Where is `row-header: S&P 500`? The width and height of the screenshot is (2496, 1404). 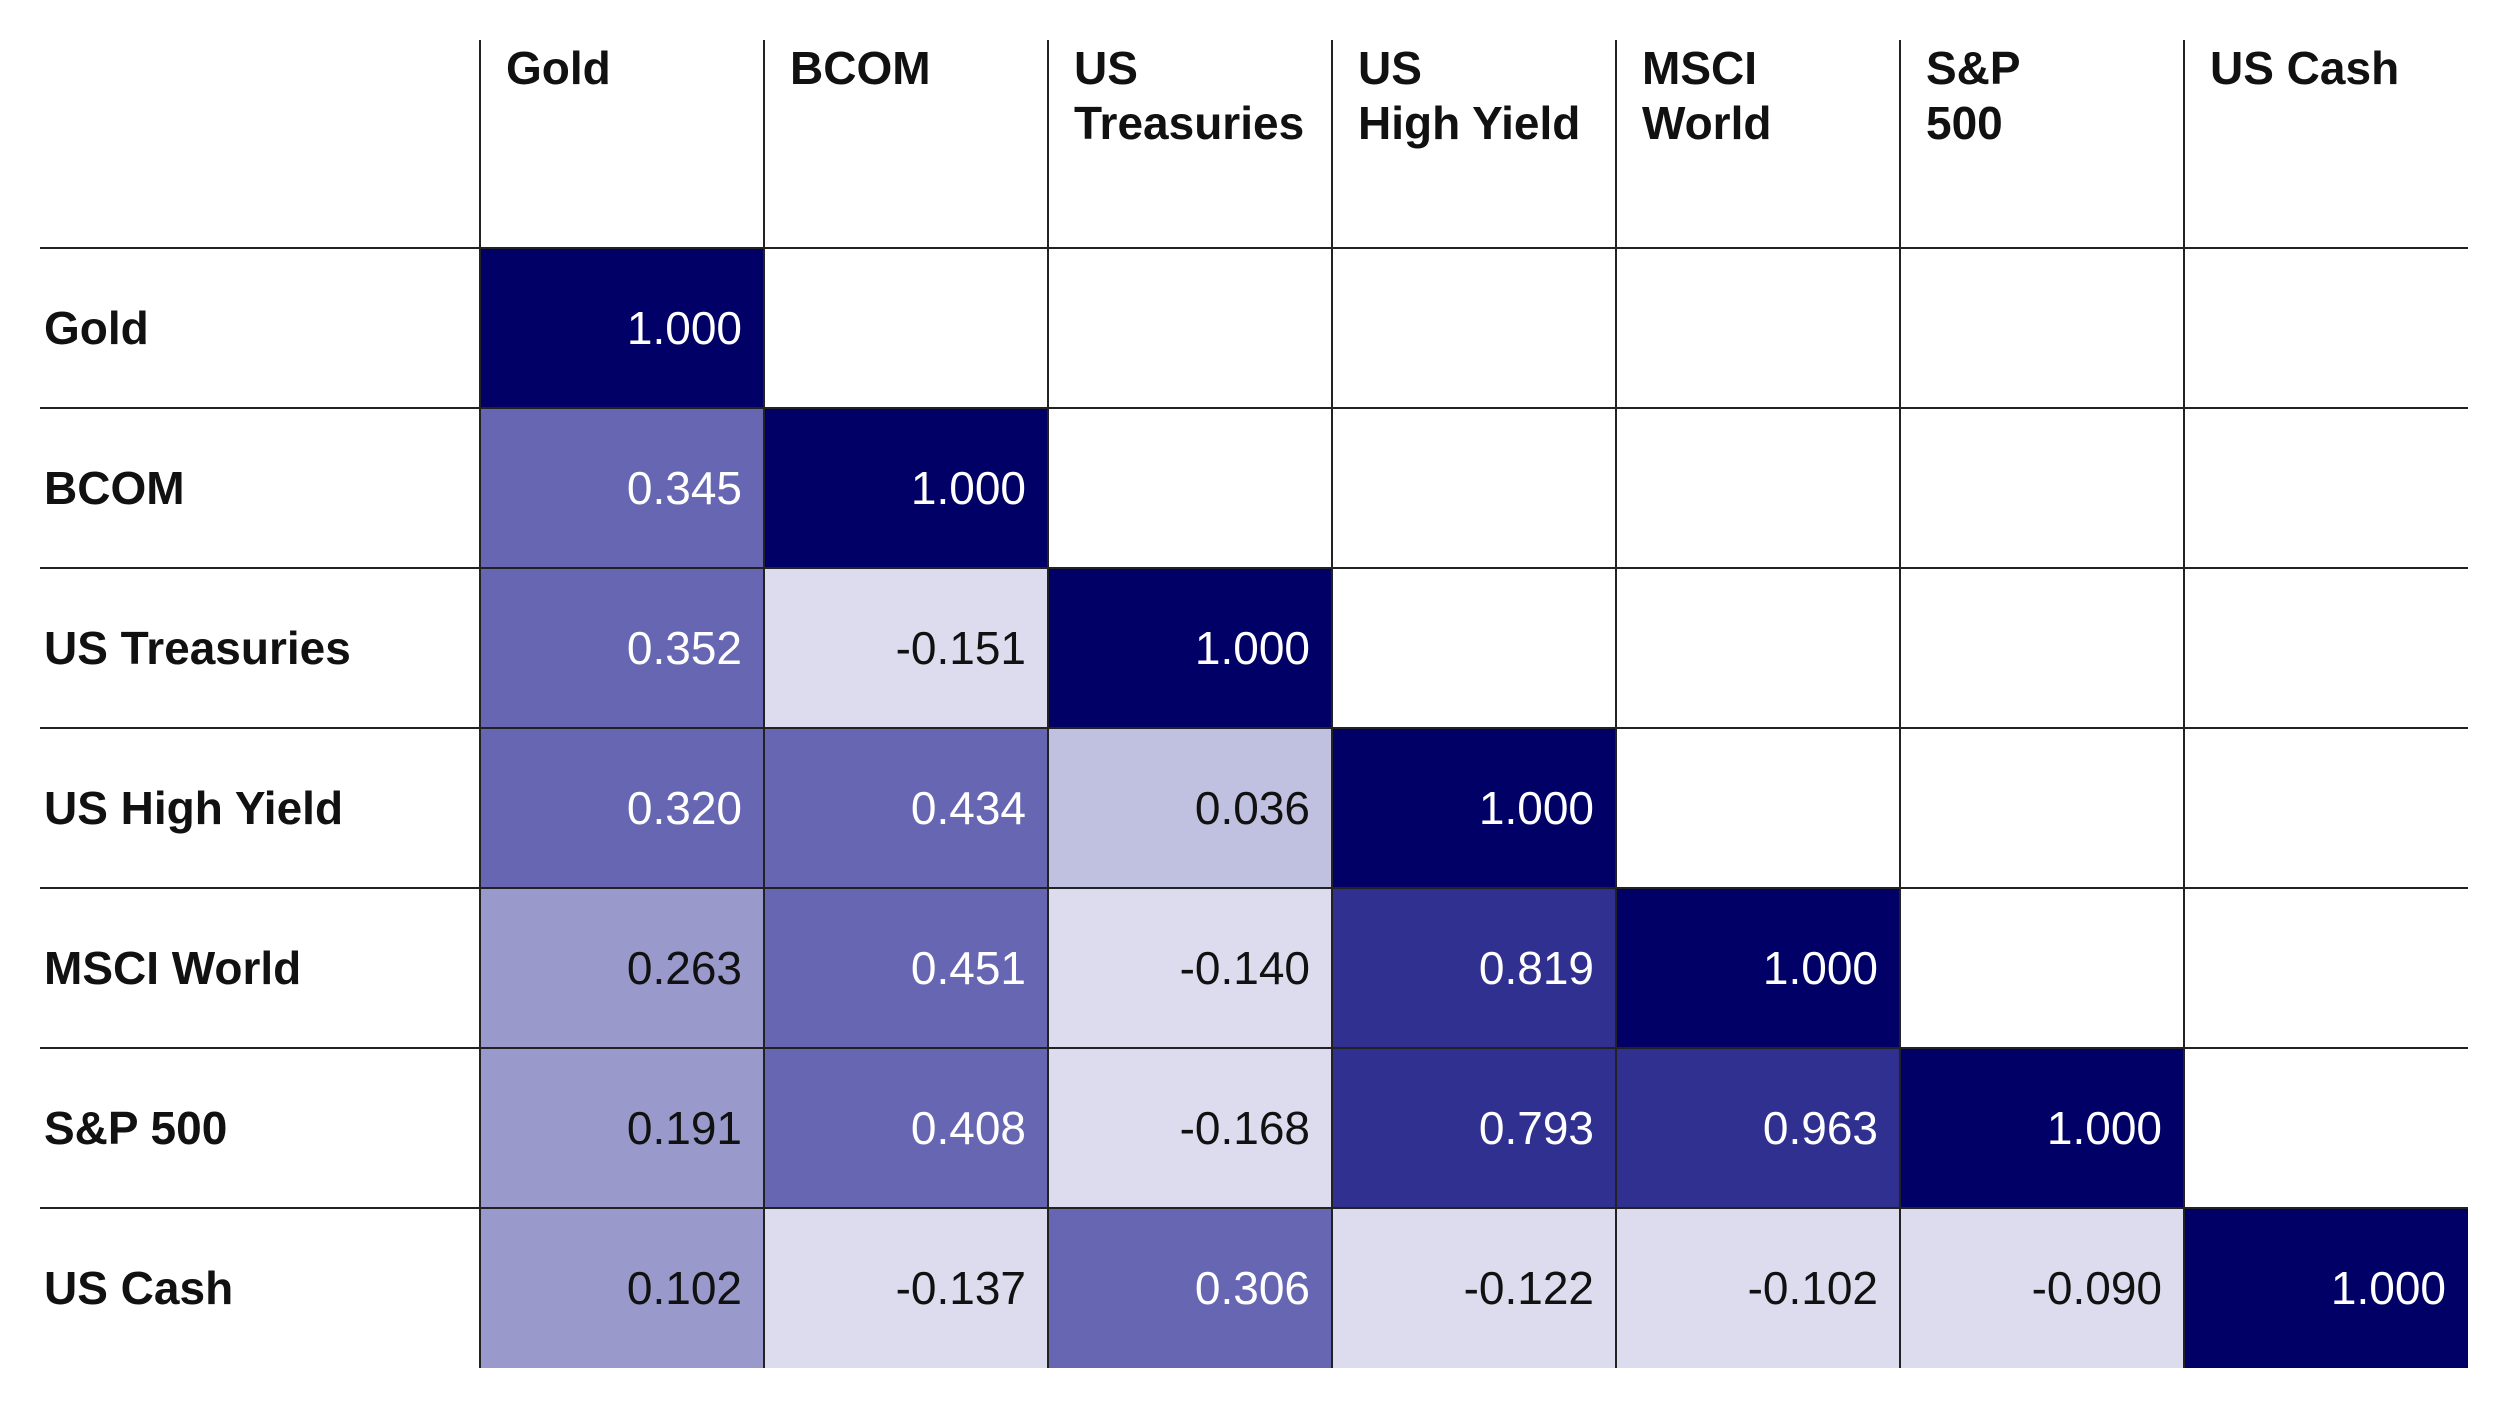 row-header: S&P 500 is located at coordinates (135, 1128).